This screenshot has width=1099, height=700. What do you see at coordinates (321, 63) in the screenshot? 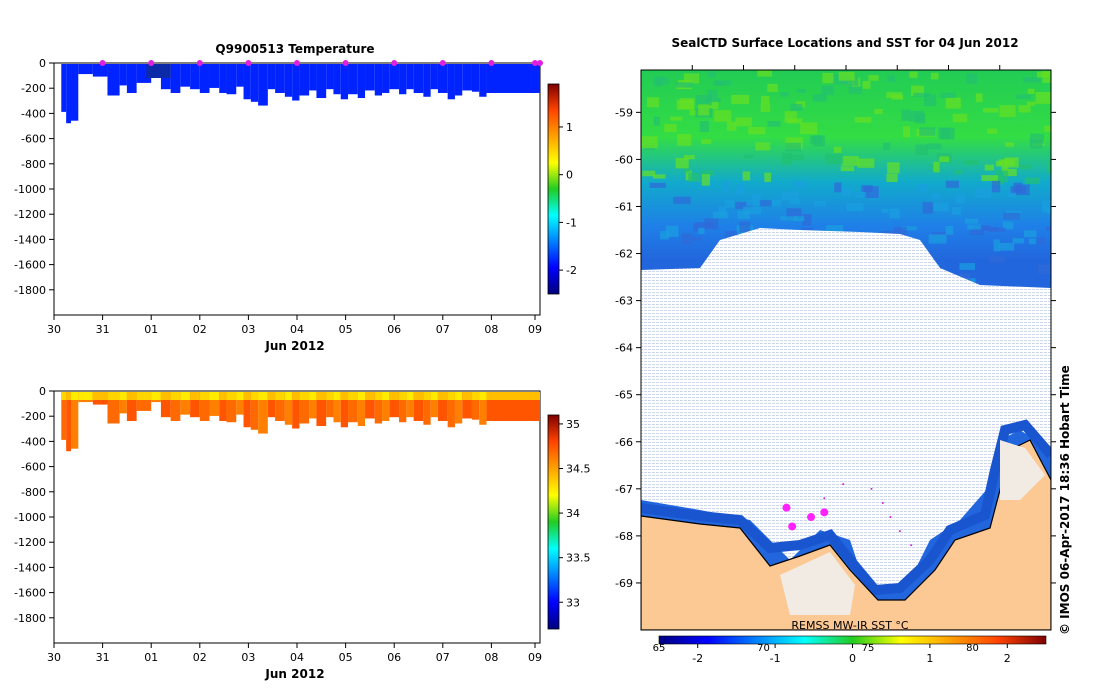
I see `temperature-markers` at bounding box center [321, 63].